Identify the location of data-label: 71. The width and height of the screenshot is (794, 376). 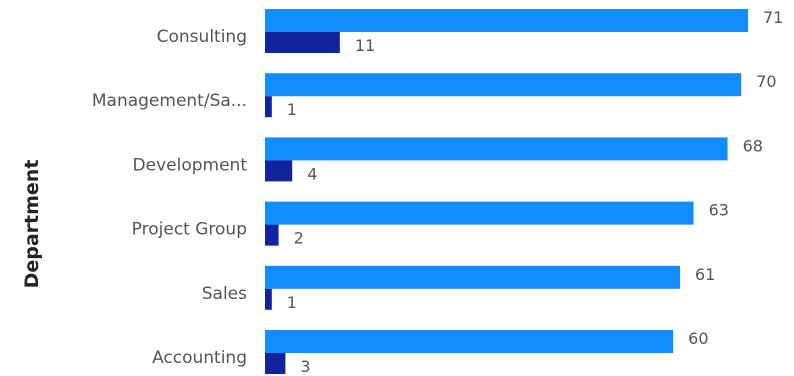
(773, 17).